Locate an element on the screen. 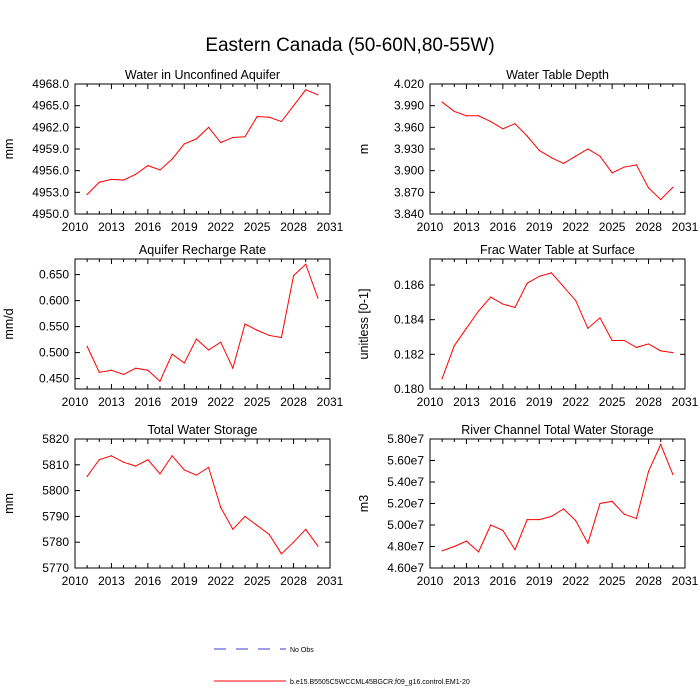 This screenshot has width=700, height=700. y-tick-label: 0.500 is located at coordinates (54, 353).